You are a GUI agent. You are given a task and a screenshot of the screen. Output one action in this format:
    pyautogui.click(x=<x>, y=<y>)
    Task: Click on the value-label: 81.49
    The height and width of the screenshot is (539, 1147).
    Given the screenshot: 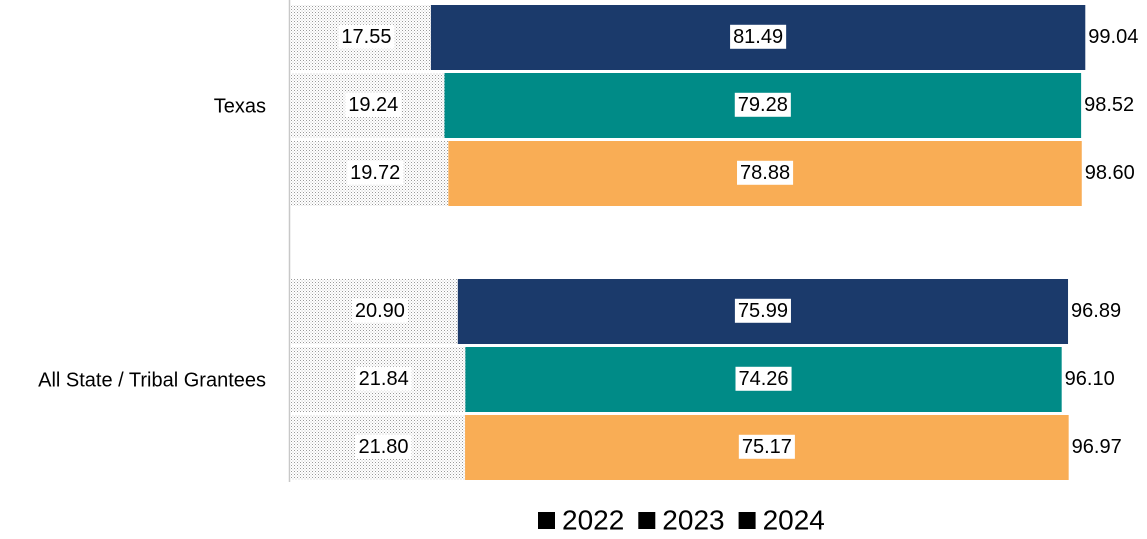 What is the action you would take?
    pyautogui.click(x=758, y=37)
    